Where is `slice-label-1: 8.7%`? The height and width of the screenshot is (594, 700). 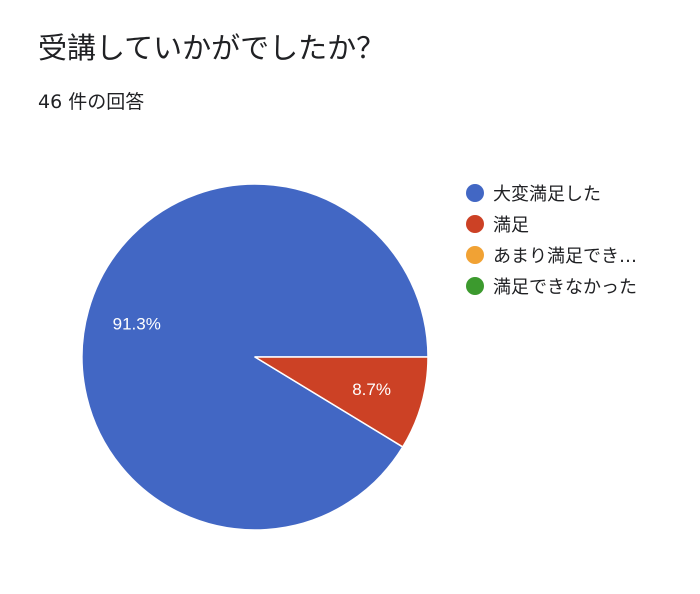 slice-label-1: 8.7% is located at coordinates (371, 389).